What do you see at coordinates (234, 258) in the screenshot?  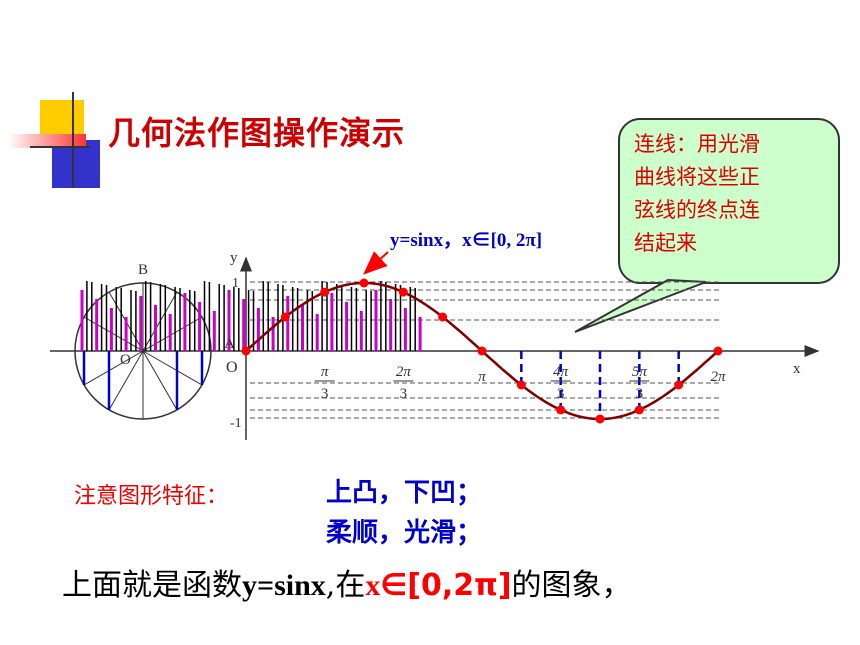 I see `y-axis-label: y` at bounding box center [234, 258].